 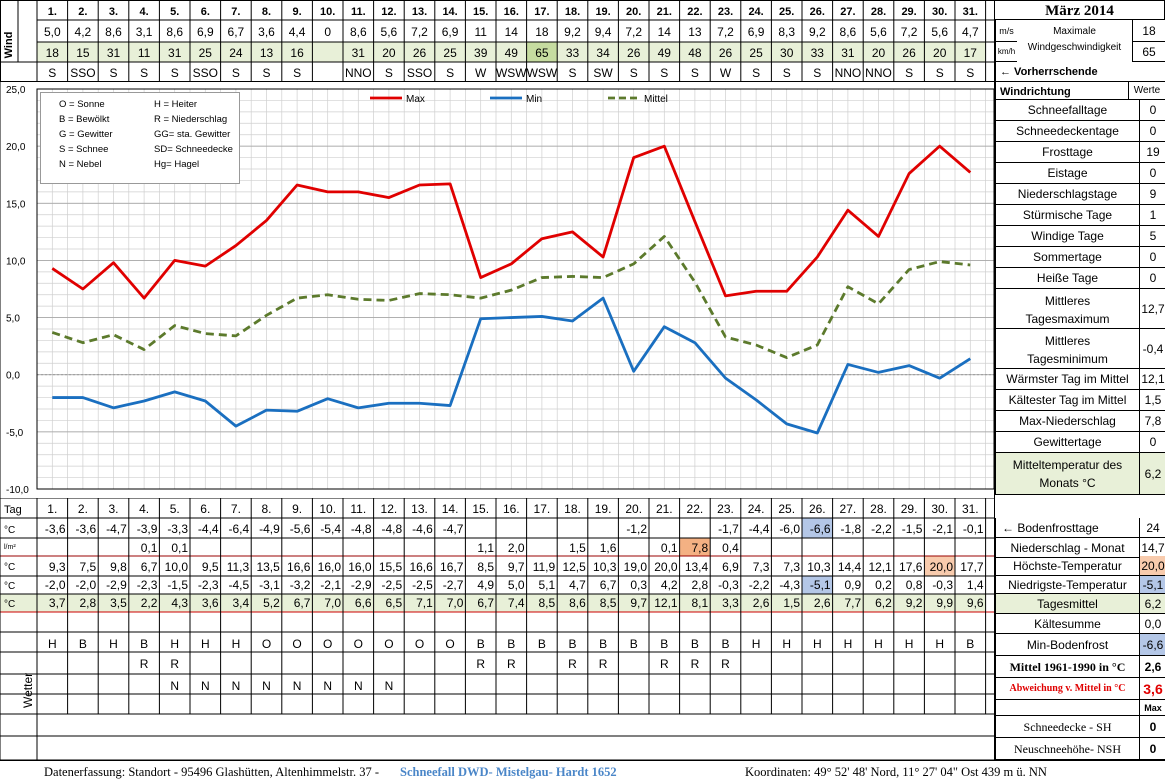 I want to click on lower-stat-value: 20,0, so click(x=1152, y=565).